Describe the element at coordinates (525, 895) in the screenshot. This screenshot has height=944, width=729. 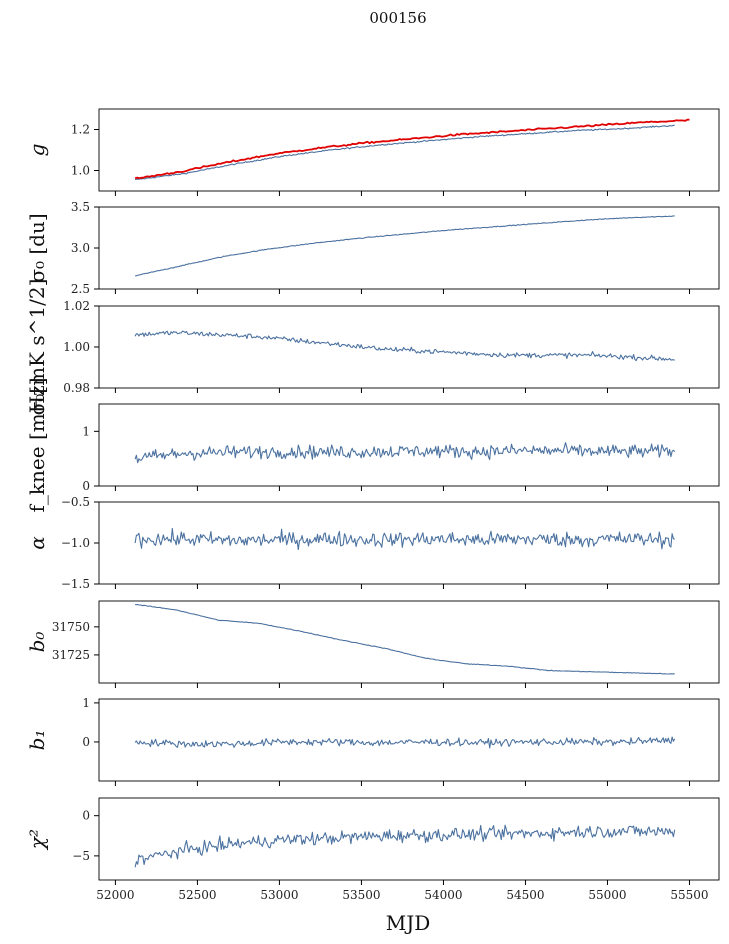
I see `x-tick-label: 54500` at that location.